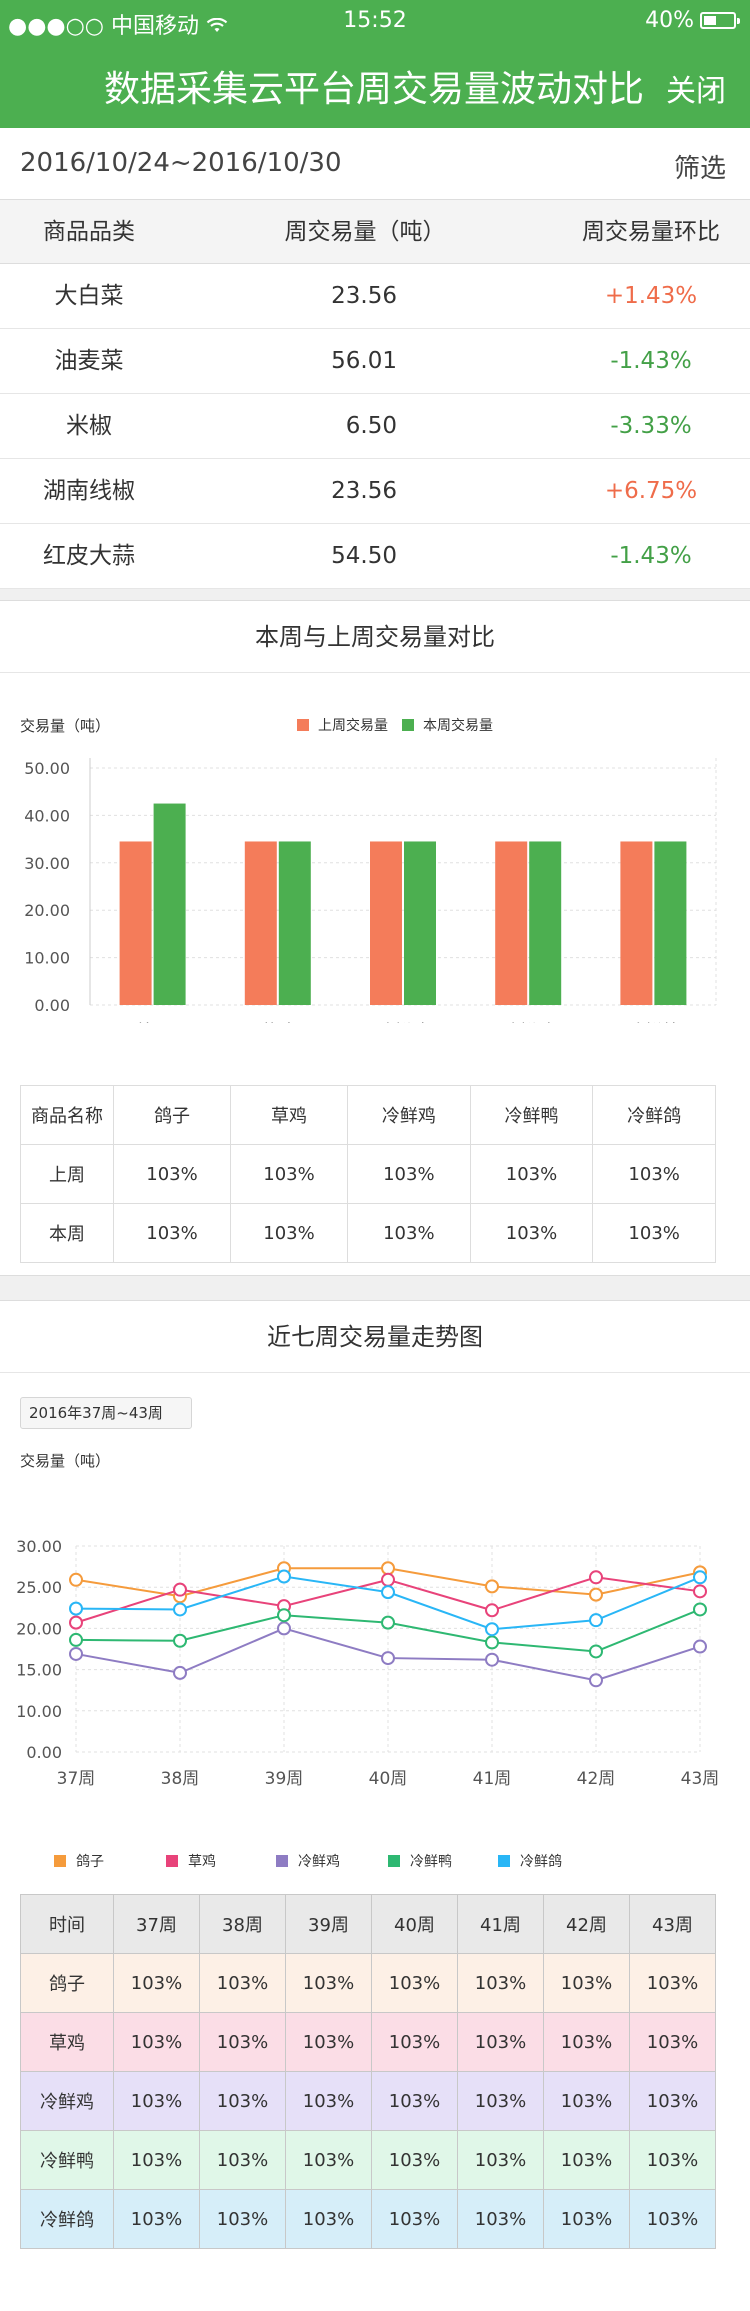 The width and height of the screenshot is (750, 2311). I want to click on wifi-icon, so click(217, 24).